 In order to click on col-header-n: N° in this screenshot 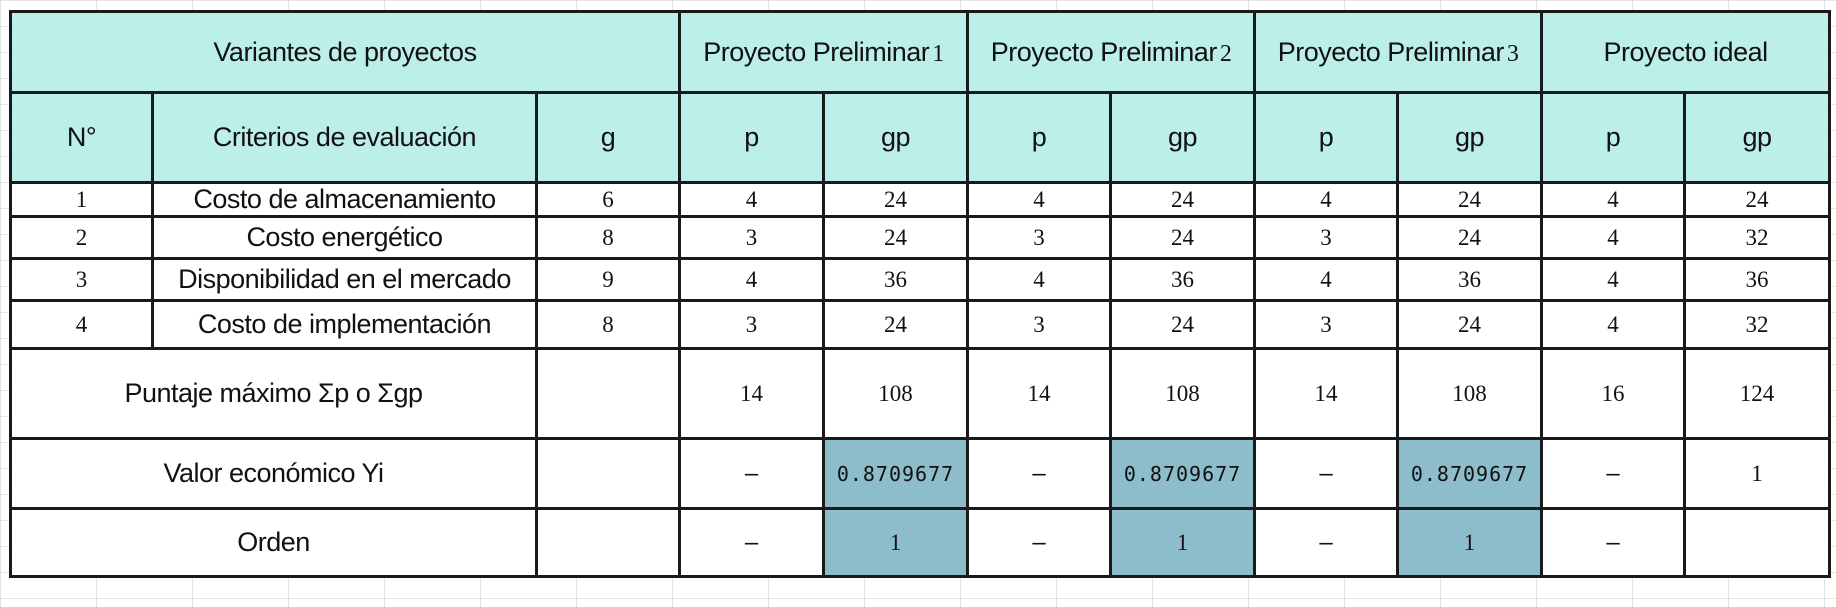, I will do `click(81, 137)`.